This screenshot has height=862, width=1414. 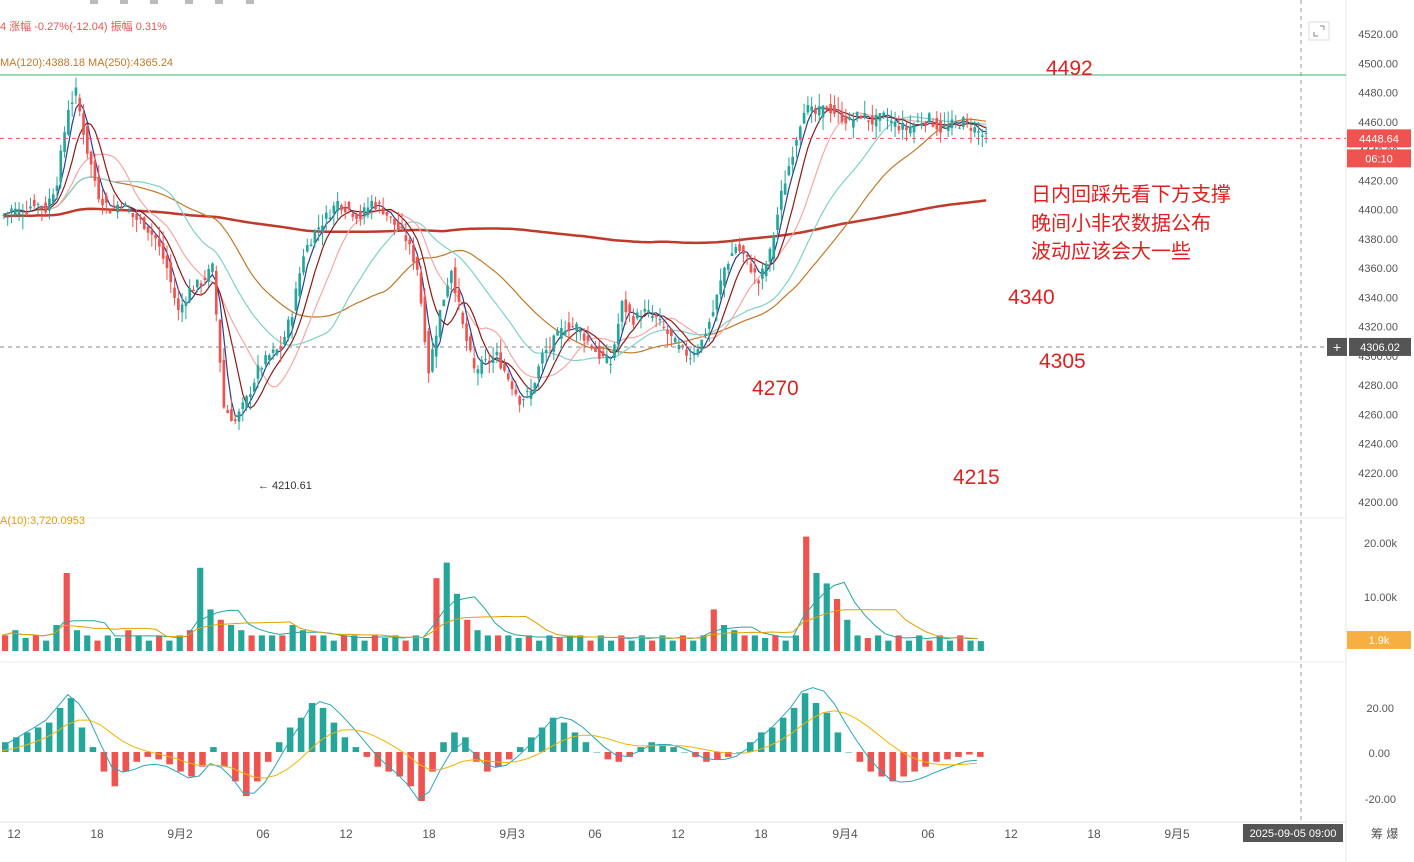 I want to click on price-axis-tick: 4460.00, so click(x=1378, y=123).